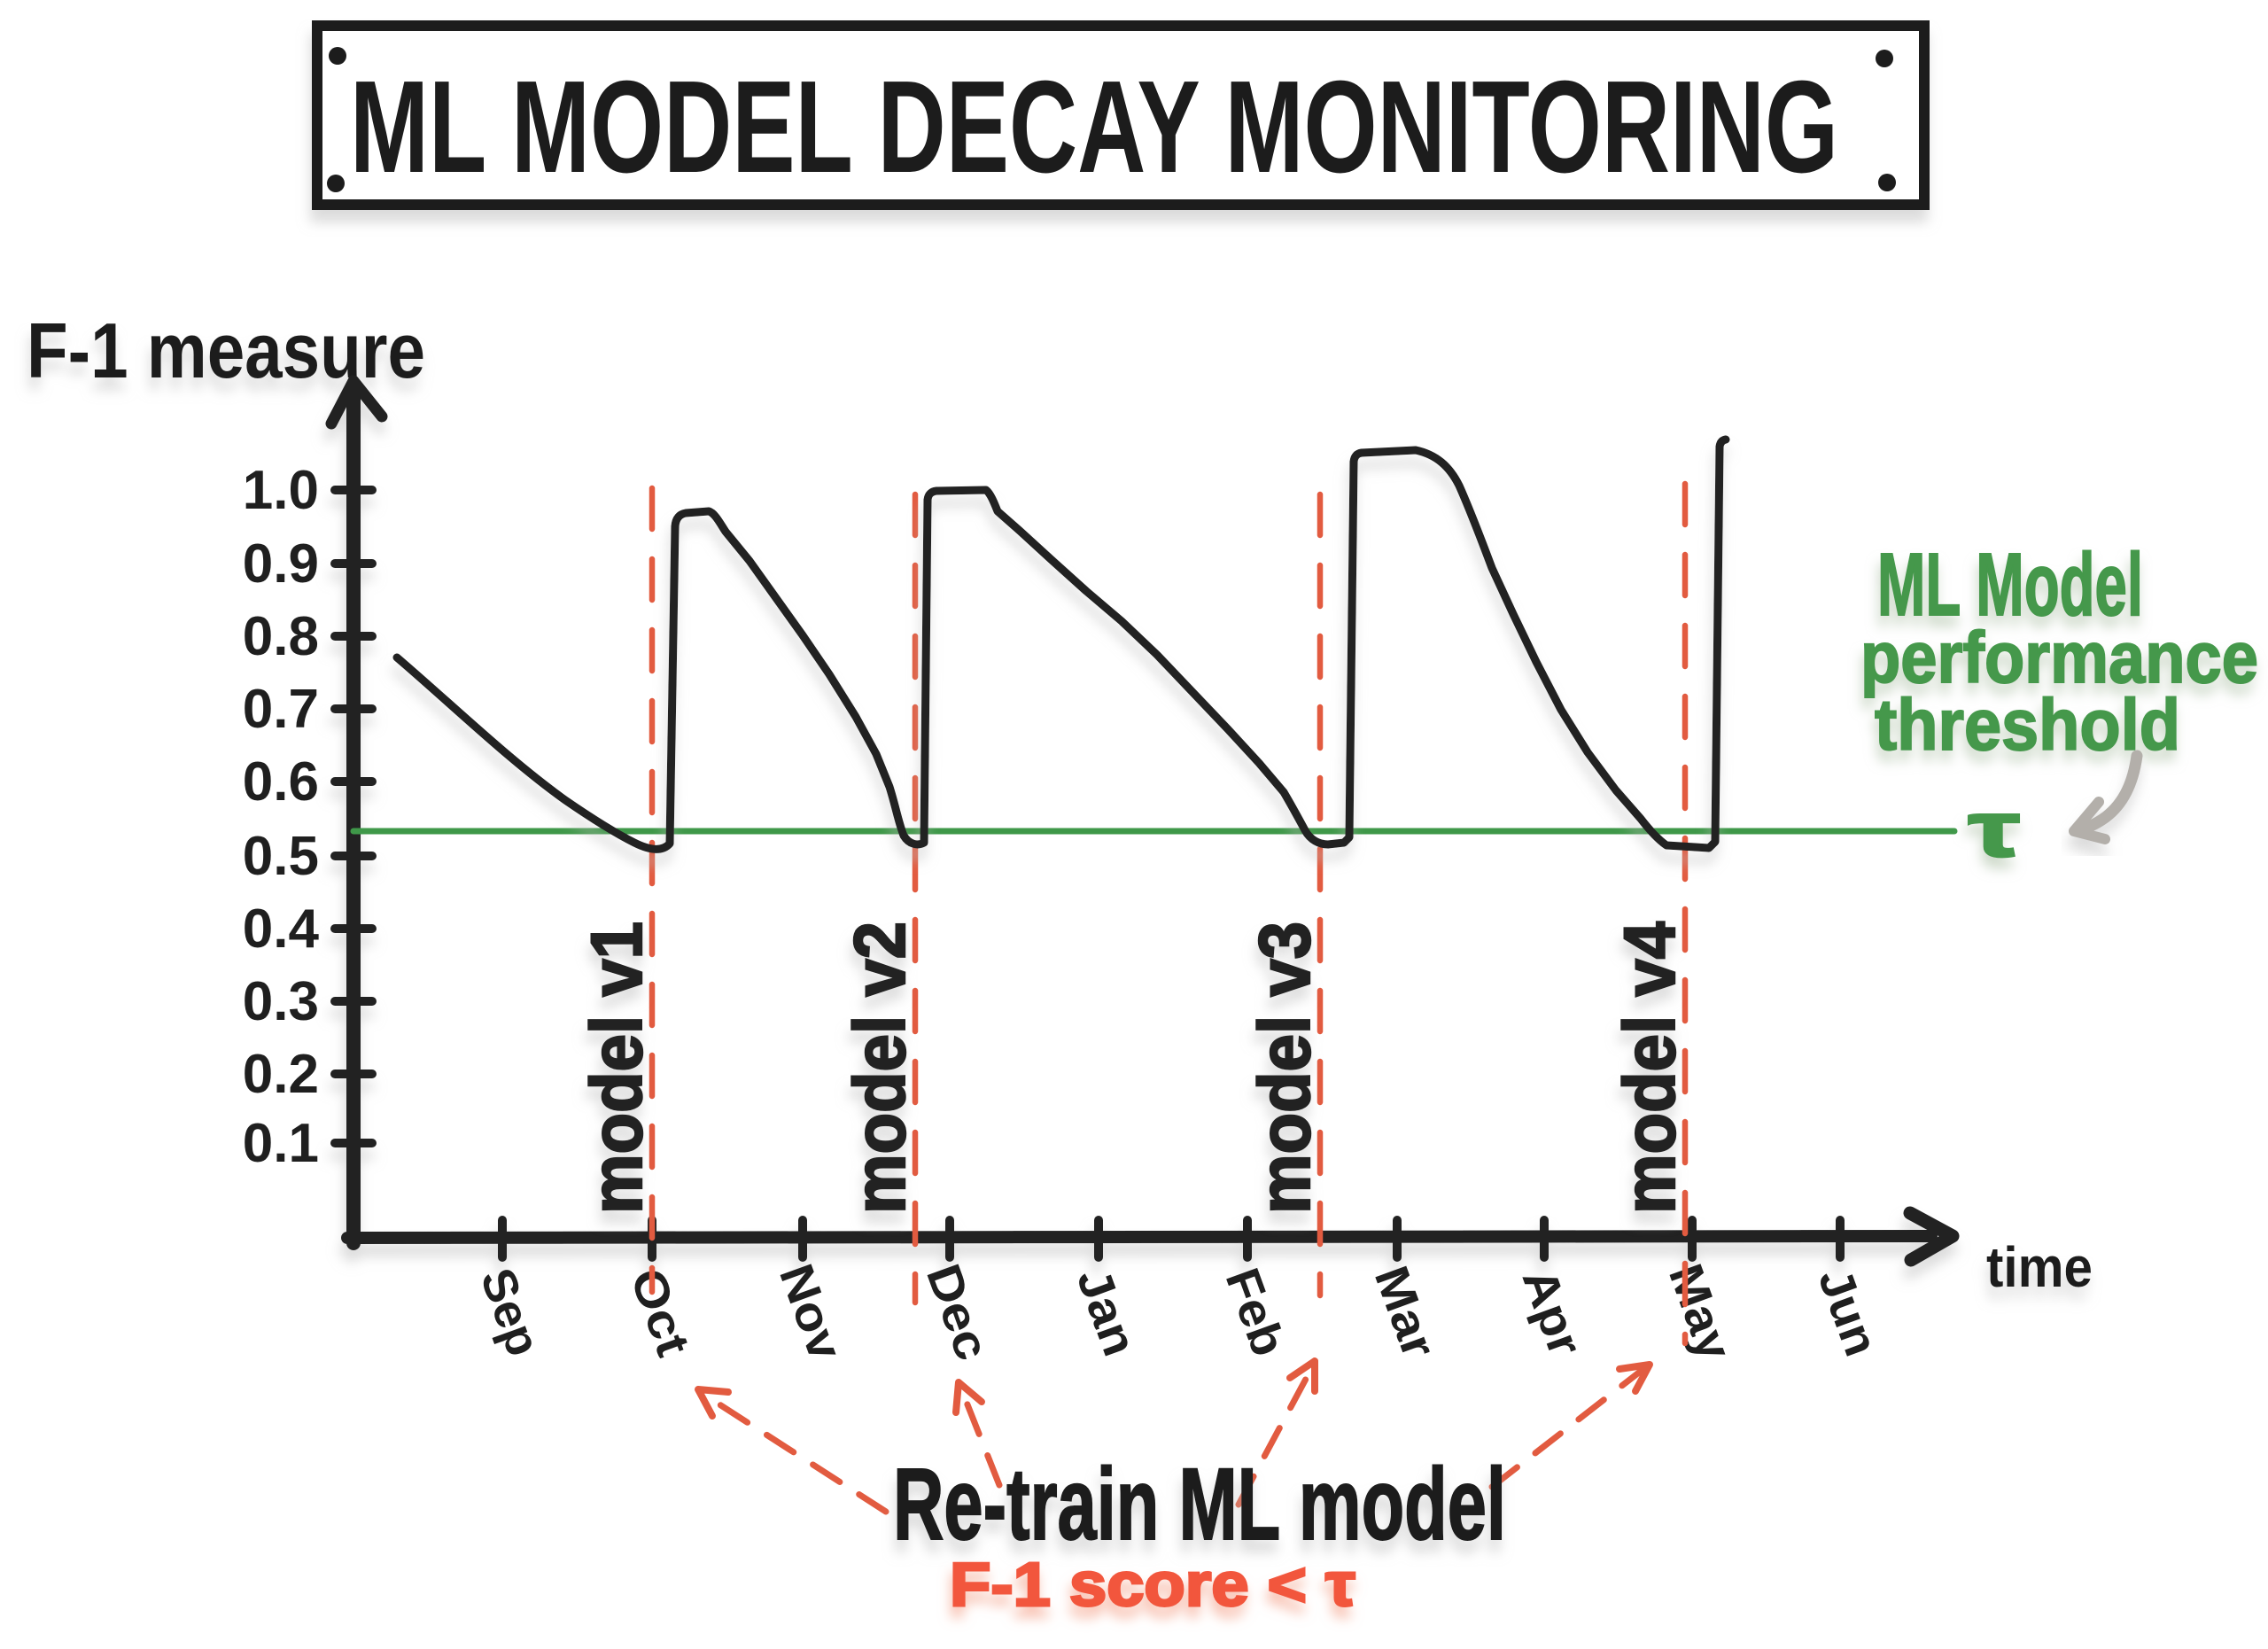  What do you see at coordinates (2027, 725) in the screenshot?
I see `svg-text: threshold` at bounding box center [2027, 725].